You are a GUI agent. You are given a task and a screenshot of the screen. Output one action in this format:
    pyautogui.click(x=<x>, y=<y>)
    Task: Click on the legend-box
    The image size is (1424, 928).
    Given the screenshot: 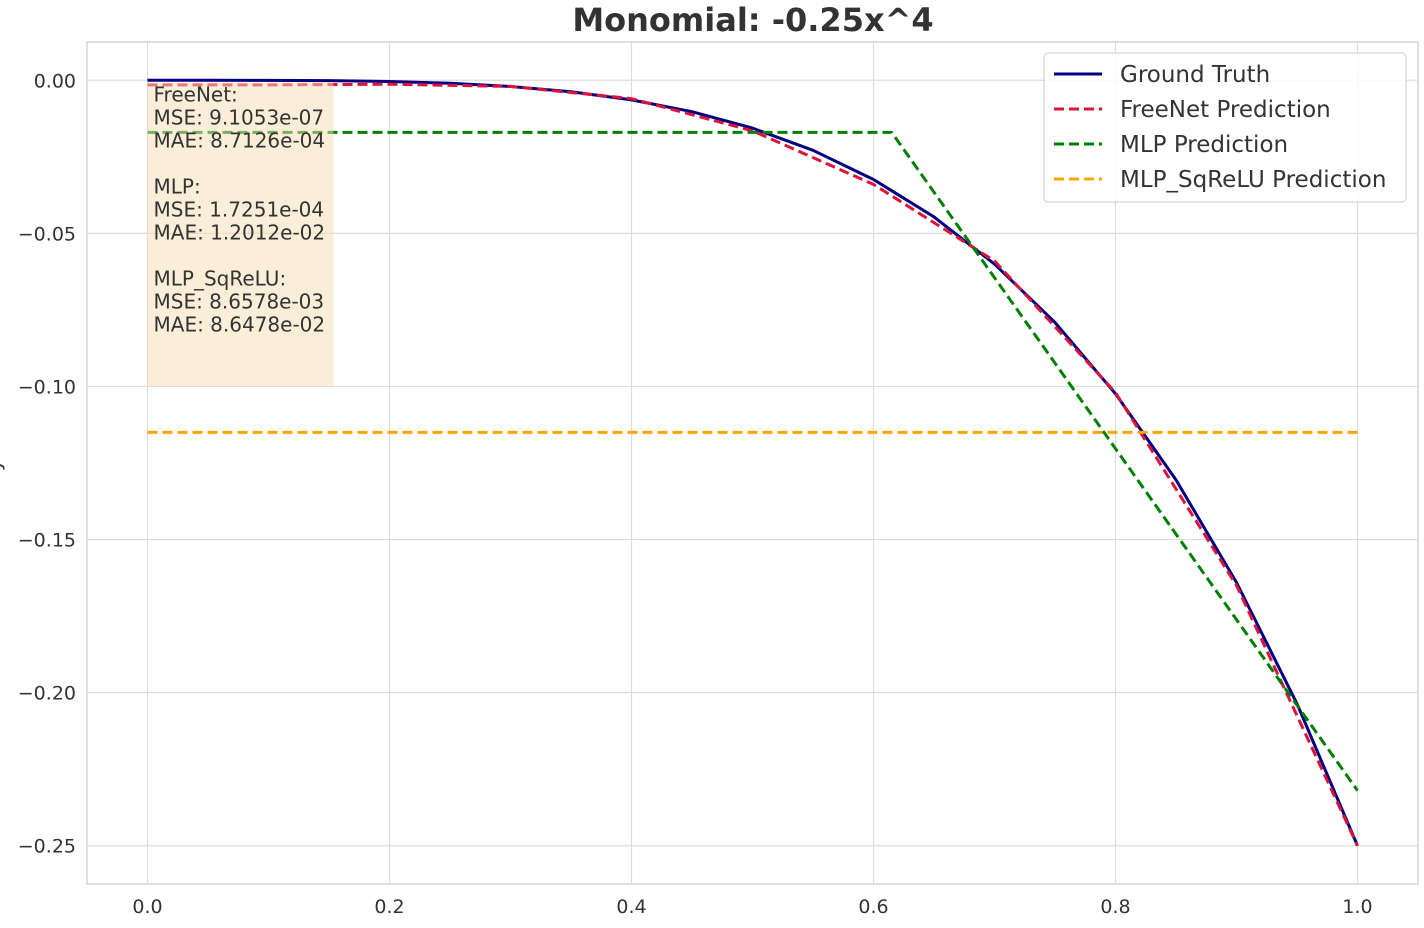 What is the action you would take?
    pyautogui.click(x=1225, y=127)
    